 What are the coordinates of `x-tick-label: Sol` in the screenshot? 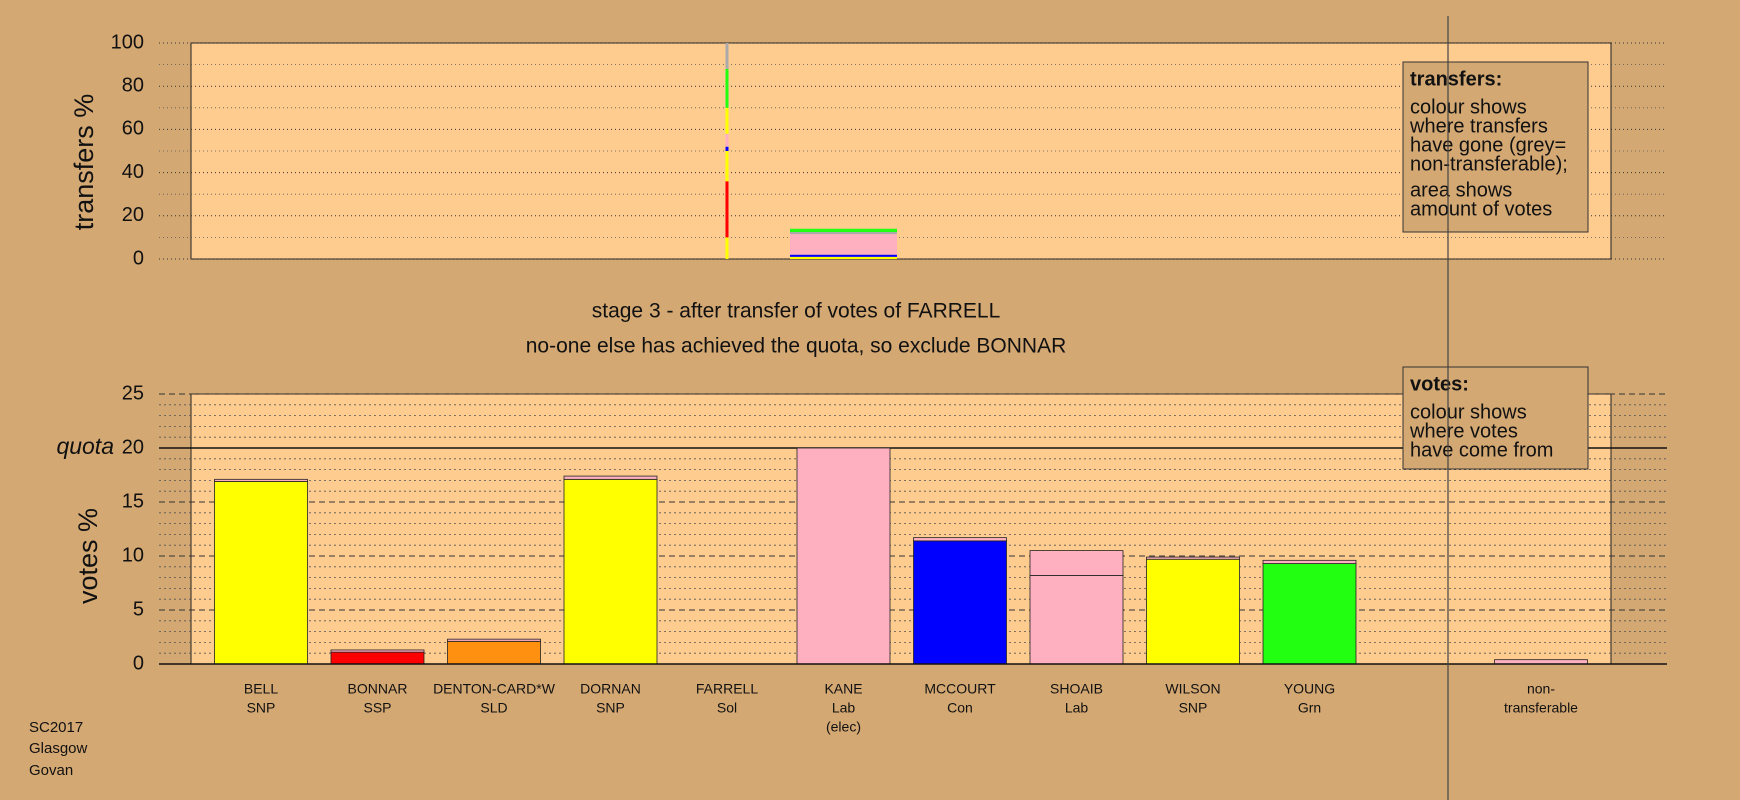 It's located at (727, 708).